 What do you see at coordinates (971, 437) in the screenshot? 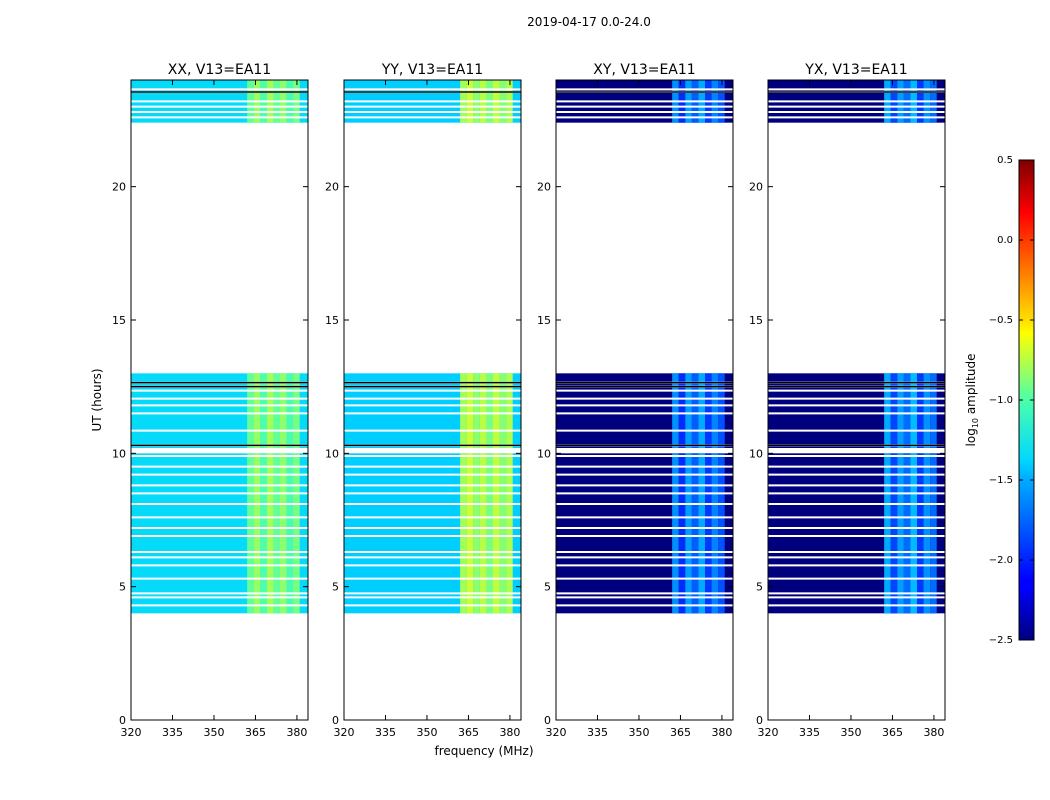
I see `colorbar-label-log: log` at bounding box center [971, 437].